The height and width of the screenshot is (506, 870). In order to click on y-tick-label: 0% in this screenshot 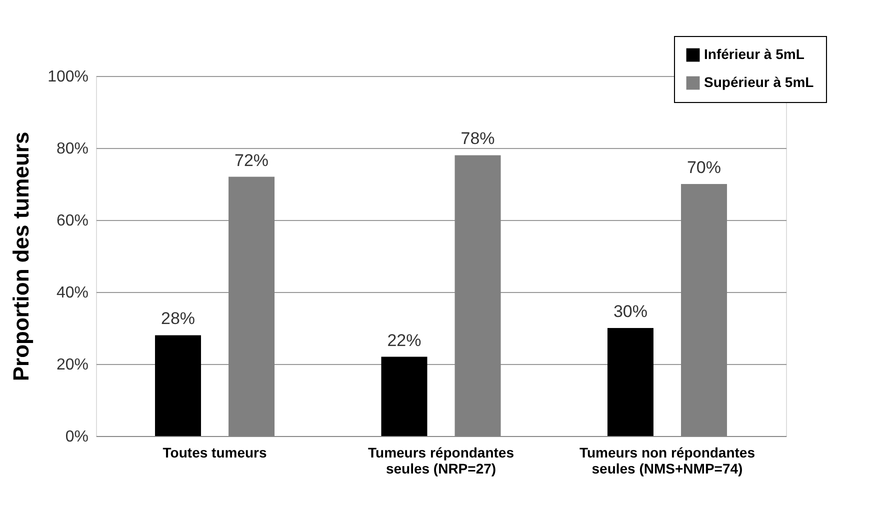, I will do `click(76, 437)`.